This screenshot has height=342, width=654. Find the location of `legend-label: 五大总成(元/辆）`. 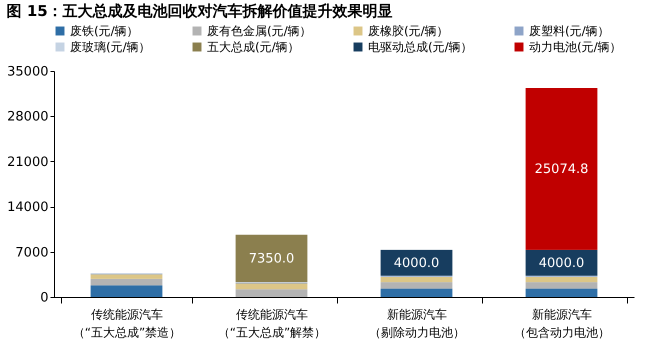

legend-label: 五大总成(元/辆） is located at coordinates (253, 47).